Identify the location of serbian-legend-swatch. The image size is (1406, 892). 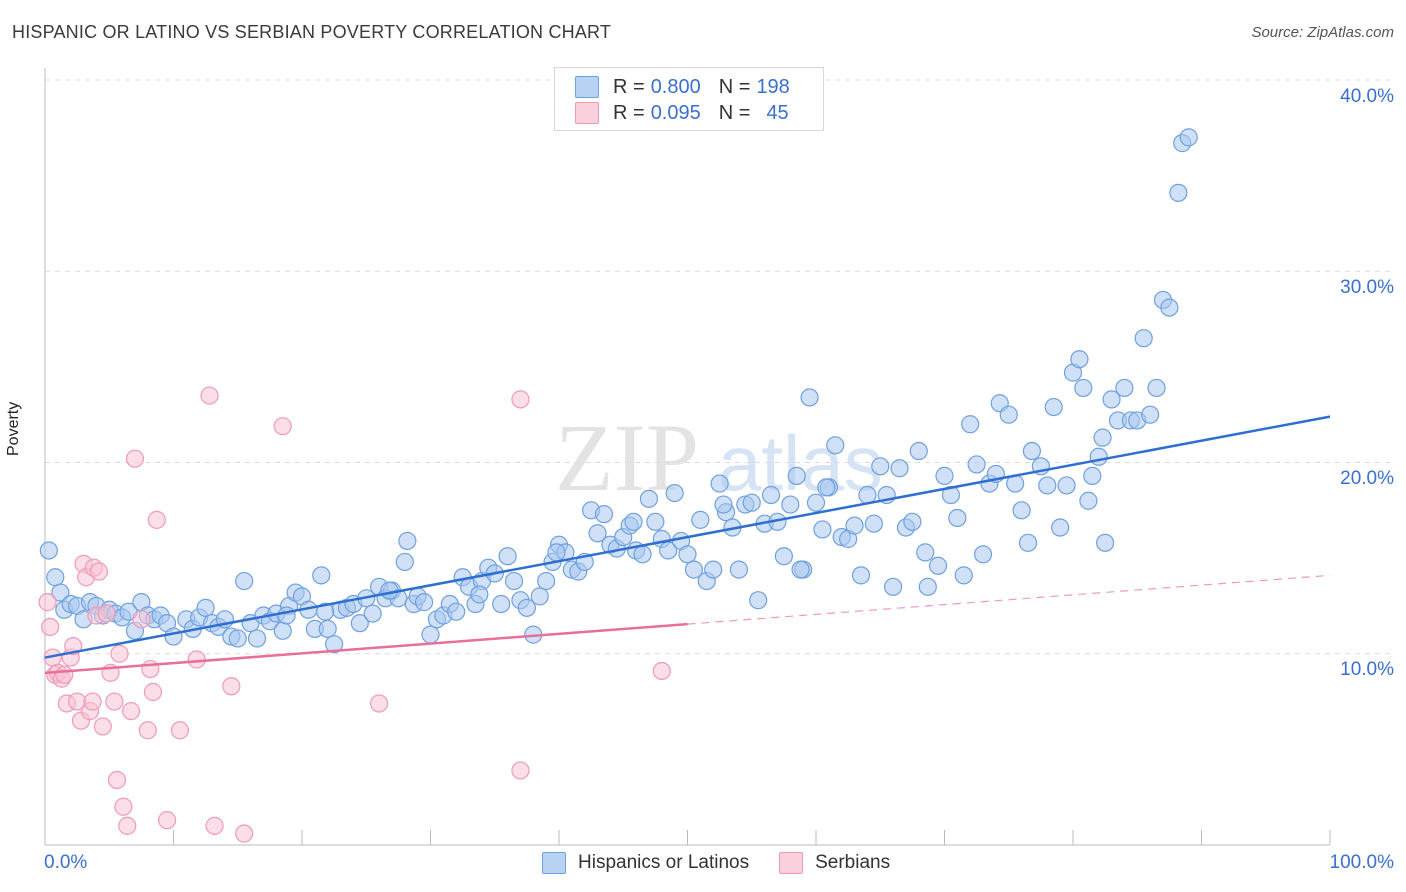
(791, 863).